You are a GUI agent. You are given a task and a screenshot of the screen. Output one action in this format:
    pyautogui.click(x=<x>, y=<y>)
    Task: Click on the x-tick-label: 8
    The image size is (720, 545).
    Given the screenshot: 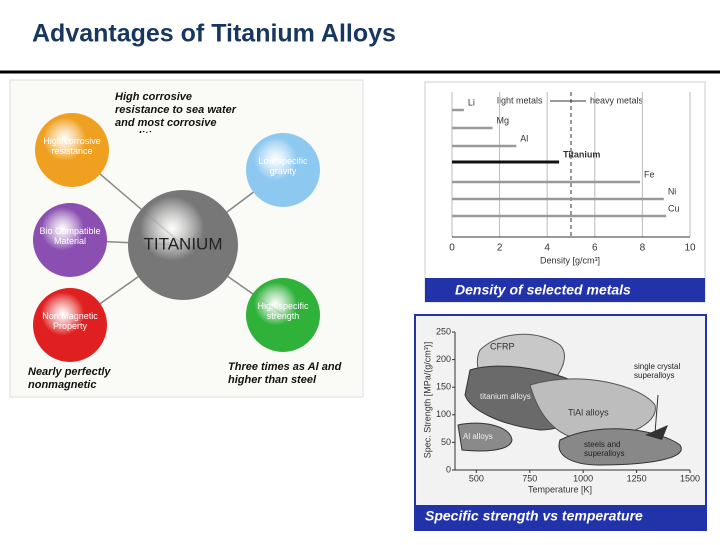 What is the action you would take?
    pyautogui.click(x=643, y=248)
    